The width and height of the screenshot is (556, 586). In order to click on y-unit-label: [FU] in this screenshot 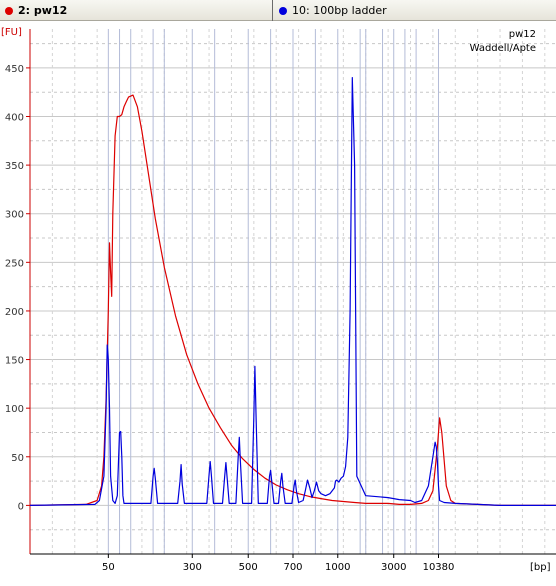, I will do `click(11, 32)`.